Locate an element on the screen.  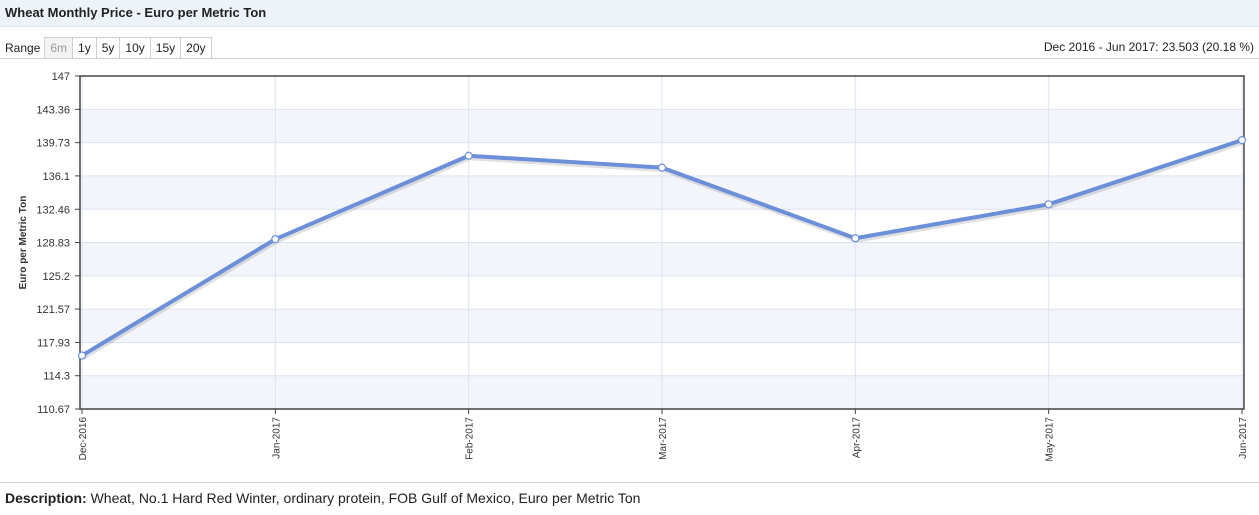
y-tick-label: 125.2 is located at coordinates (56, 277).